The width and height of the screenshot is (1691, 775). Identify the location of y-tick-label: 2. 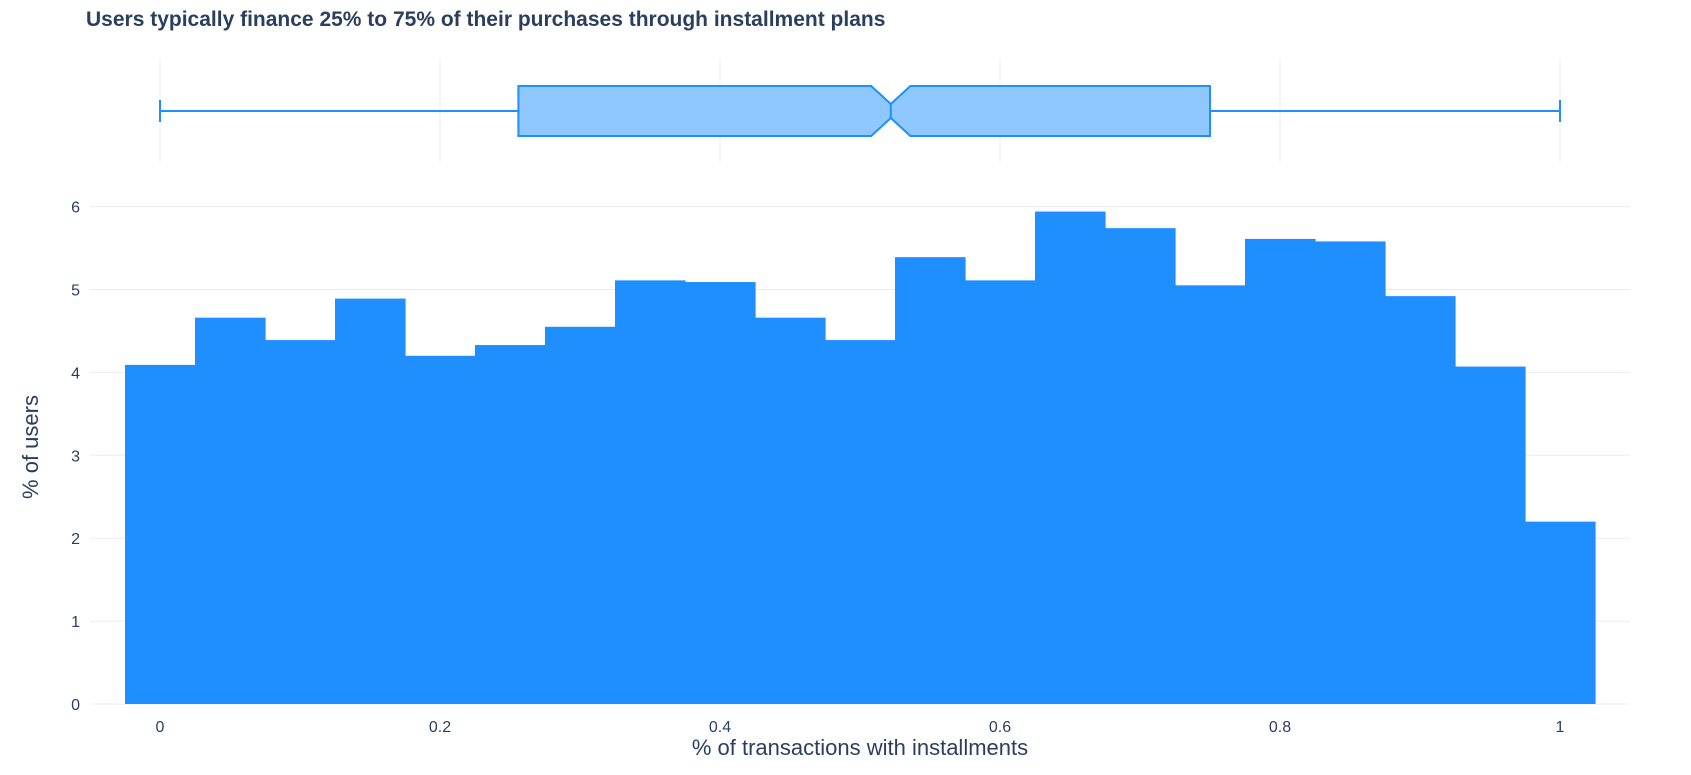
(75, 539).